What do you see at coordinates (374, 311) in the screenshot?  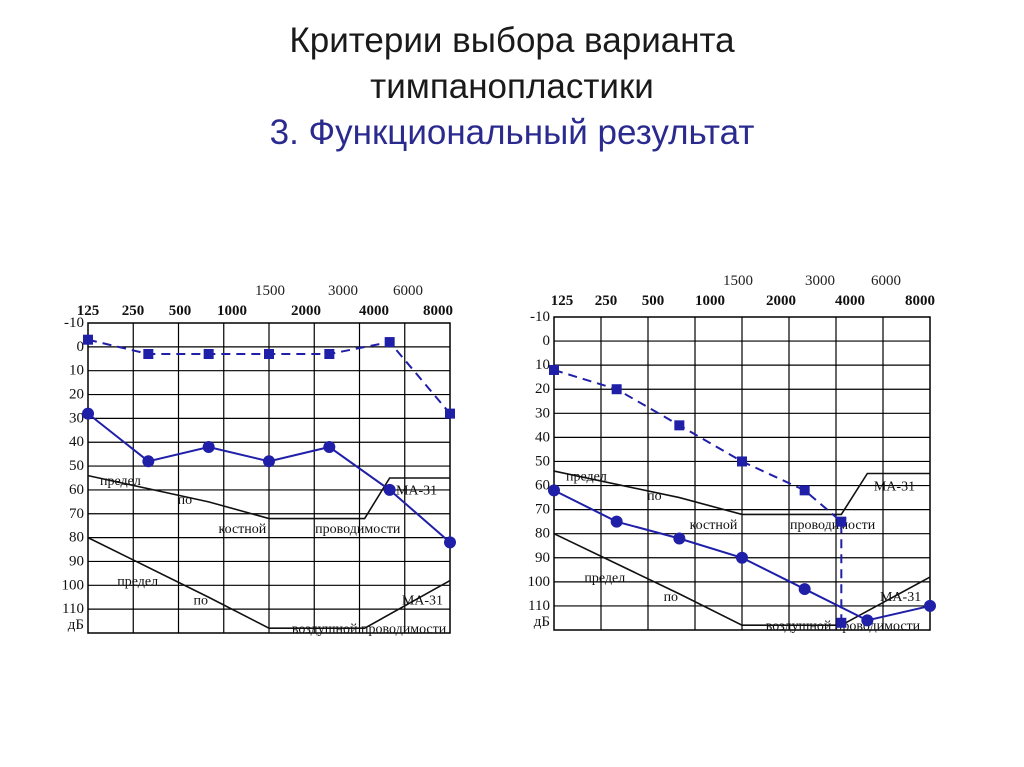 I see `x-tick-label: 4000` at bounding box center [374, 311].